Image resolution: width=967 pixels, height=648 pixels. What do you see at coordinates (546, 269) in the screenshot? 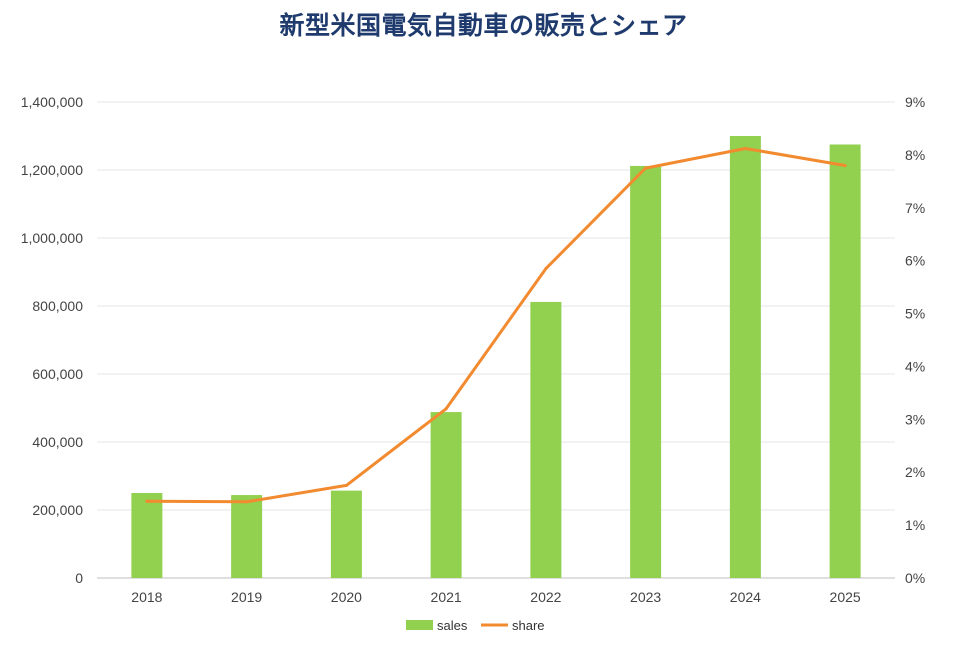
I see `share-point-2022` at bounding box center [546, 269].